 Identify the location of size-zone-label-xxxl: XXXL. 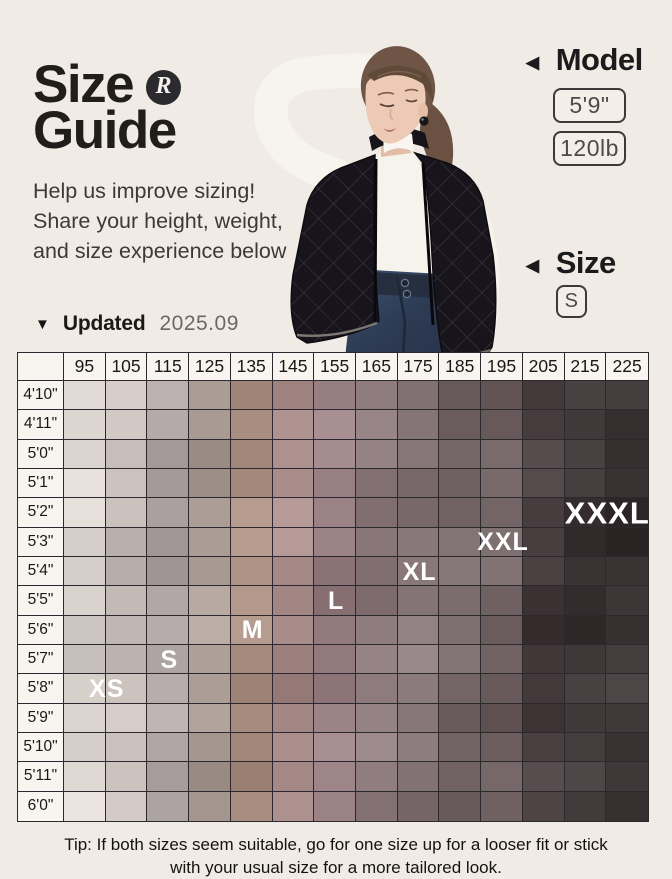
(607, 513).